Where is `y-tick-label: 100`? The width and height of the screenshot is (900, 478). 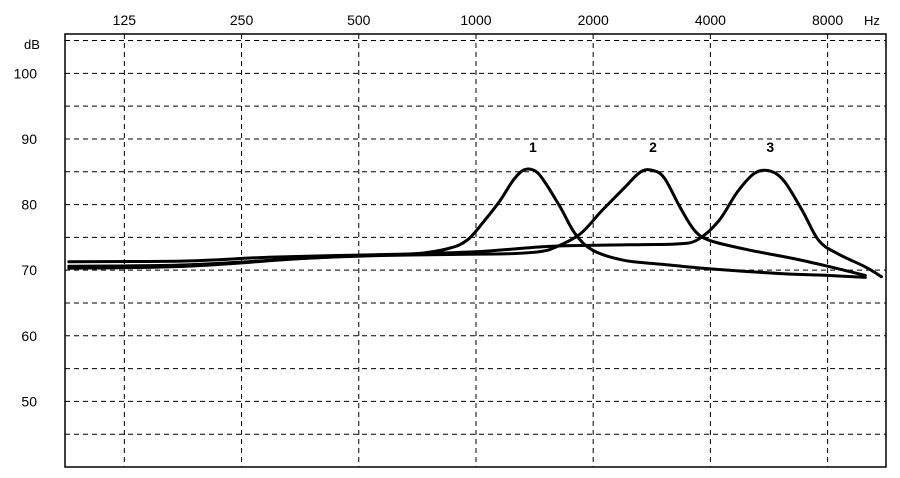 y-tick-label: 100 is located at coordinates (26, 73).